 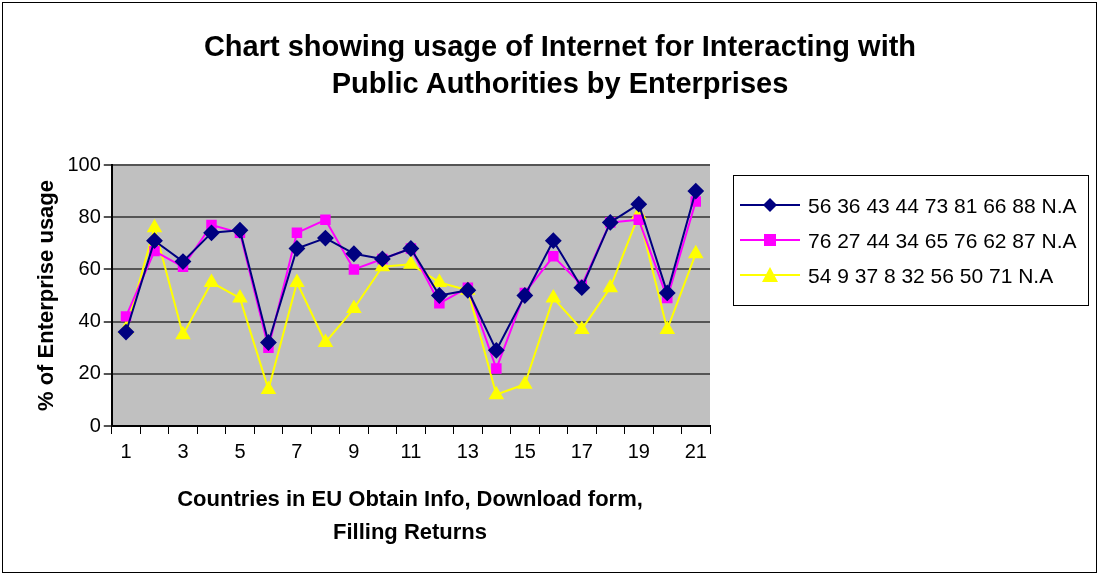 I want to click on legend-label: 54 9 37 8 32 56 50 71 N.A, so click(x=931, y=276).